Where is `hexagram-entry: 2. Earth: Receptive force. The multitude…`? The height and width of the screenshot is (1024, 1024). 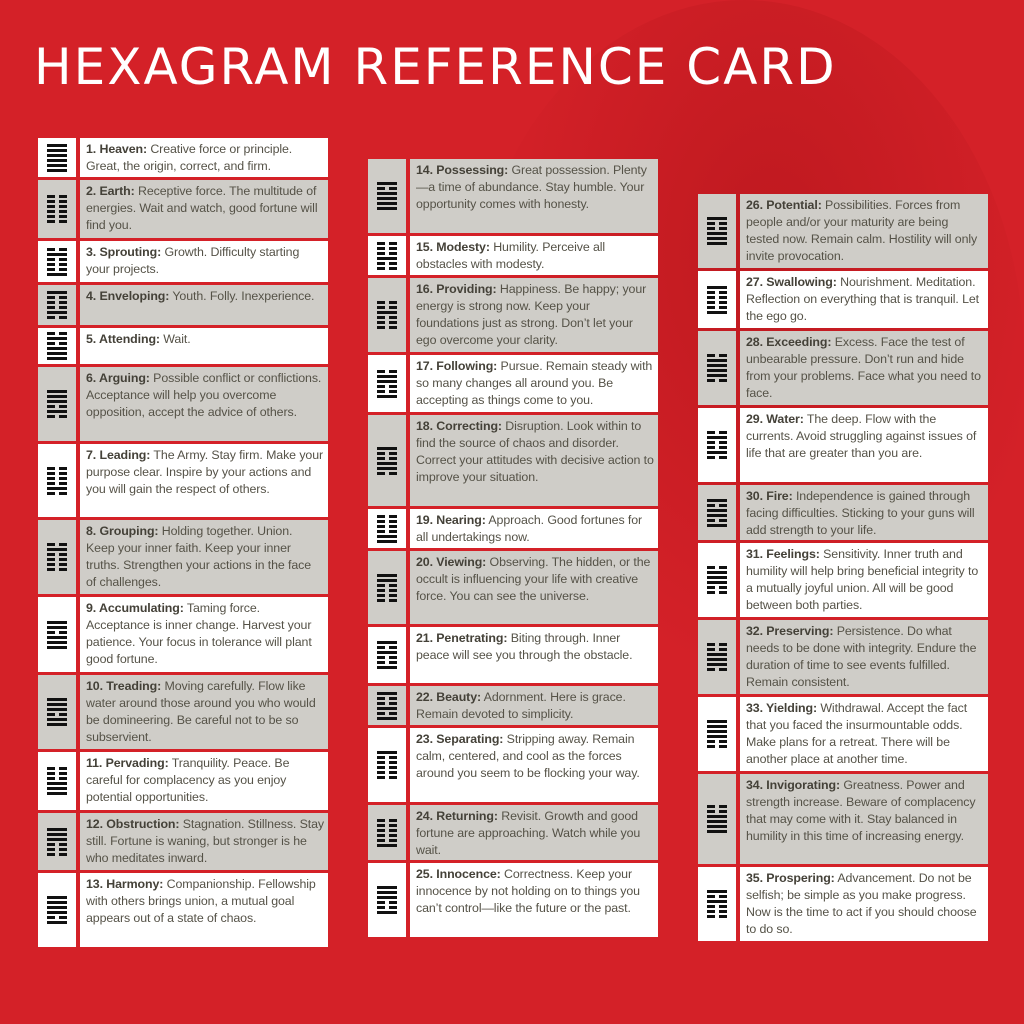
hexagram-entry: 2. Earth: Receptive force. The multitude… is located at coordinates (183, 209).